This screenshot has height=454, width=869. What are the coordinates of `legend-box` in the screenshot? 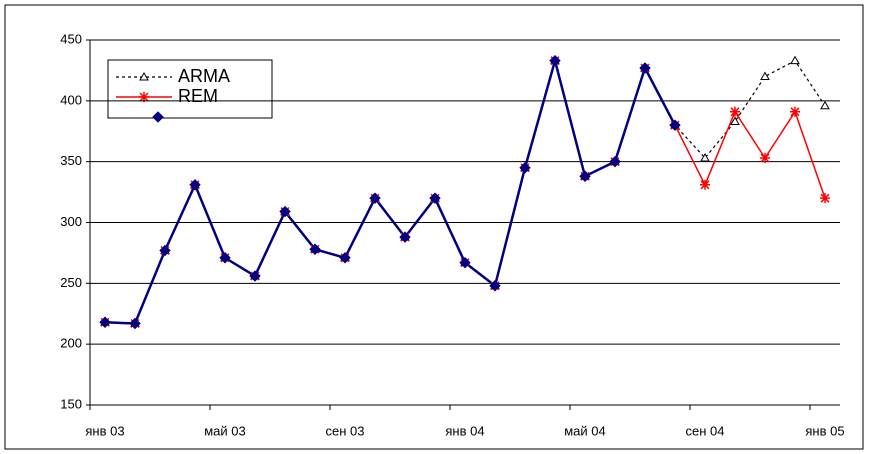 It's located at (190, 89).